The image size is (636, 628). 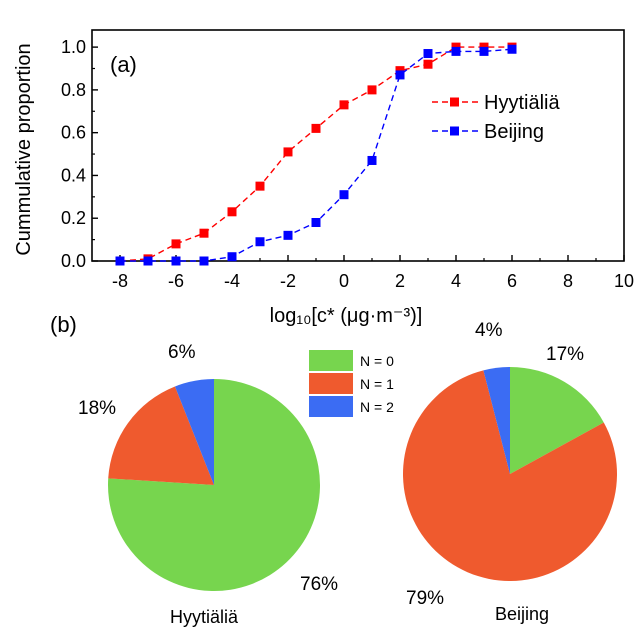 What do you see at coordinates (288, 281) in the screenshot?
I see `x-tick-label: -2` at bounding box center [288, 281].